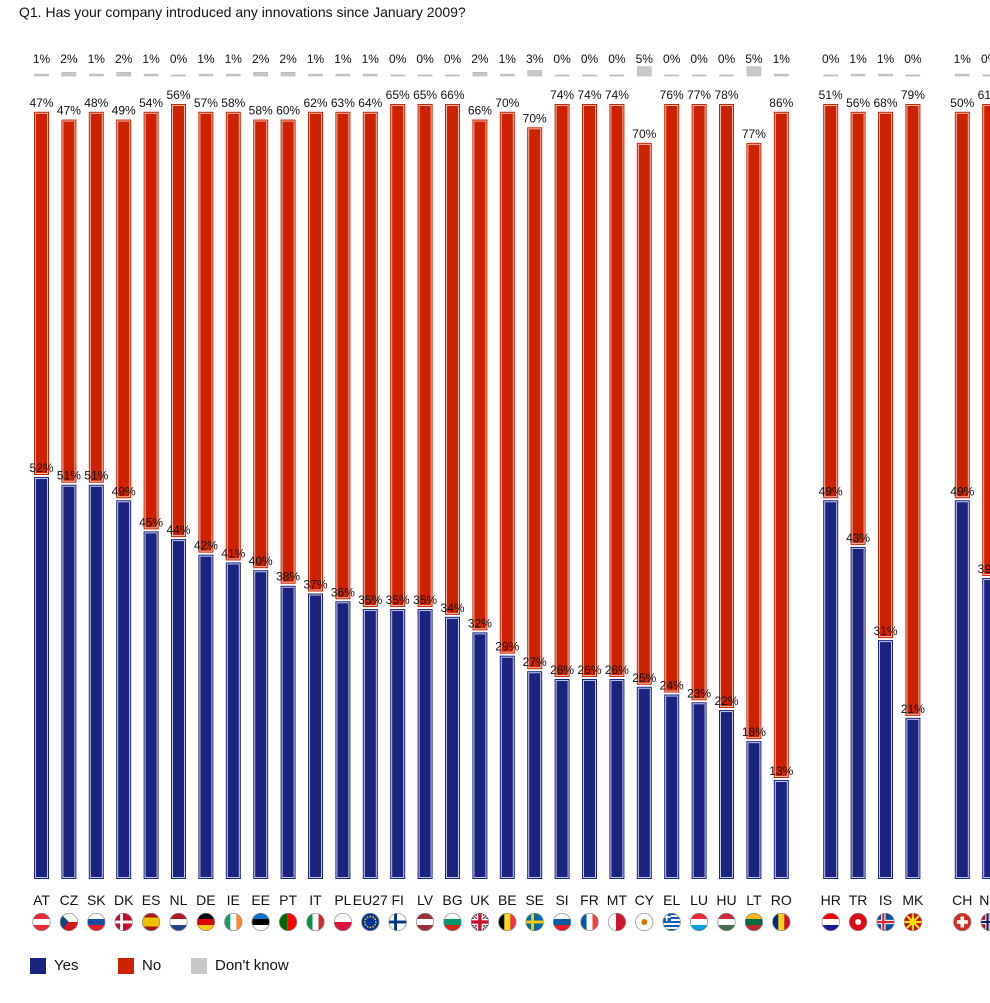 This screenshot has height=1003, width=990. Describe the element at coordinates (342, 900) in the screenshot. I see `category-label-pl: PL` at that location.